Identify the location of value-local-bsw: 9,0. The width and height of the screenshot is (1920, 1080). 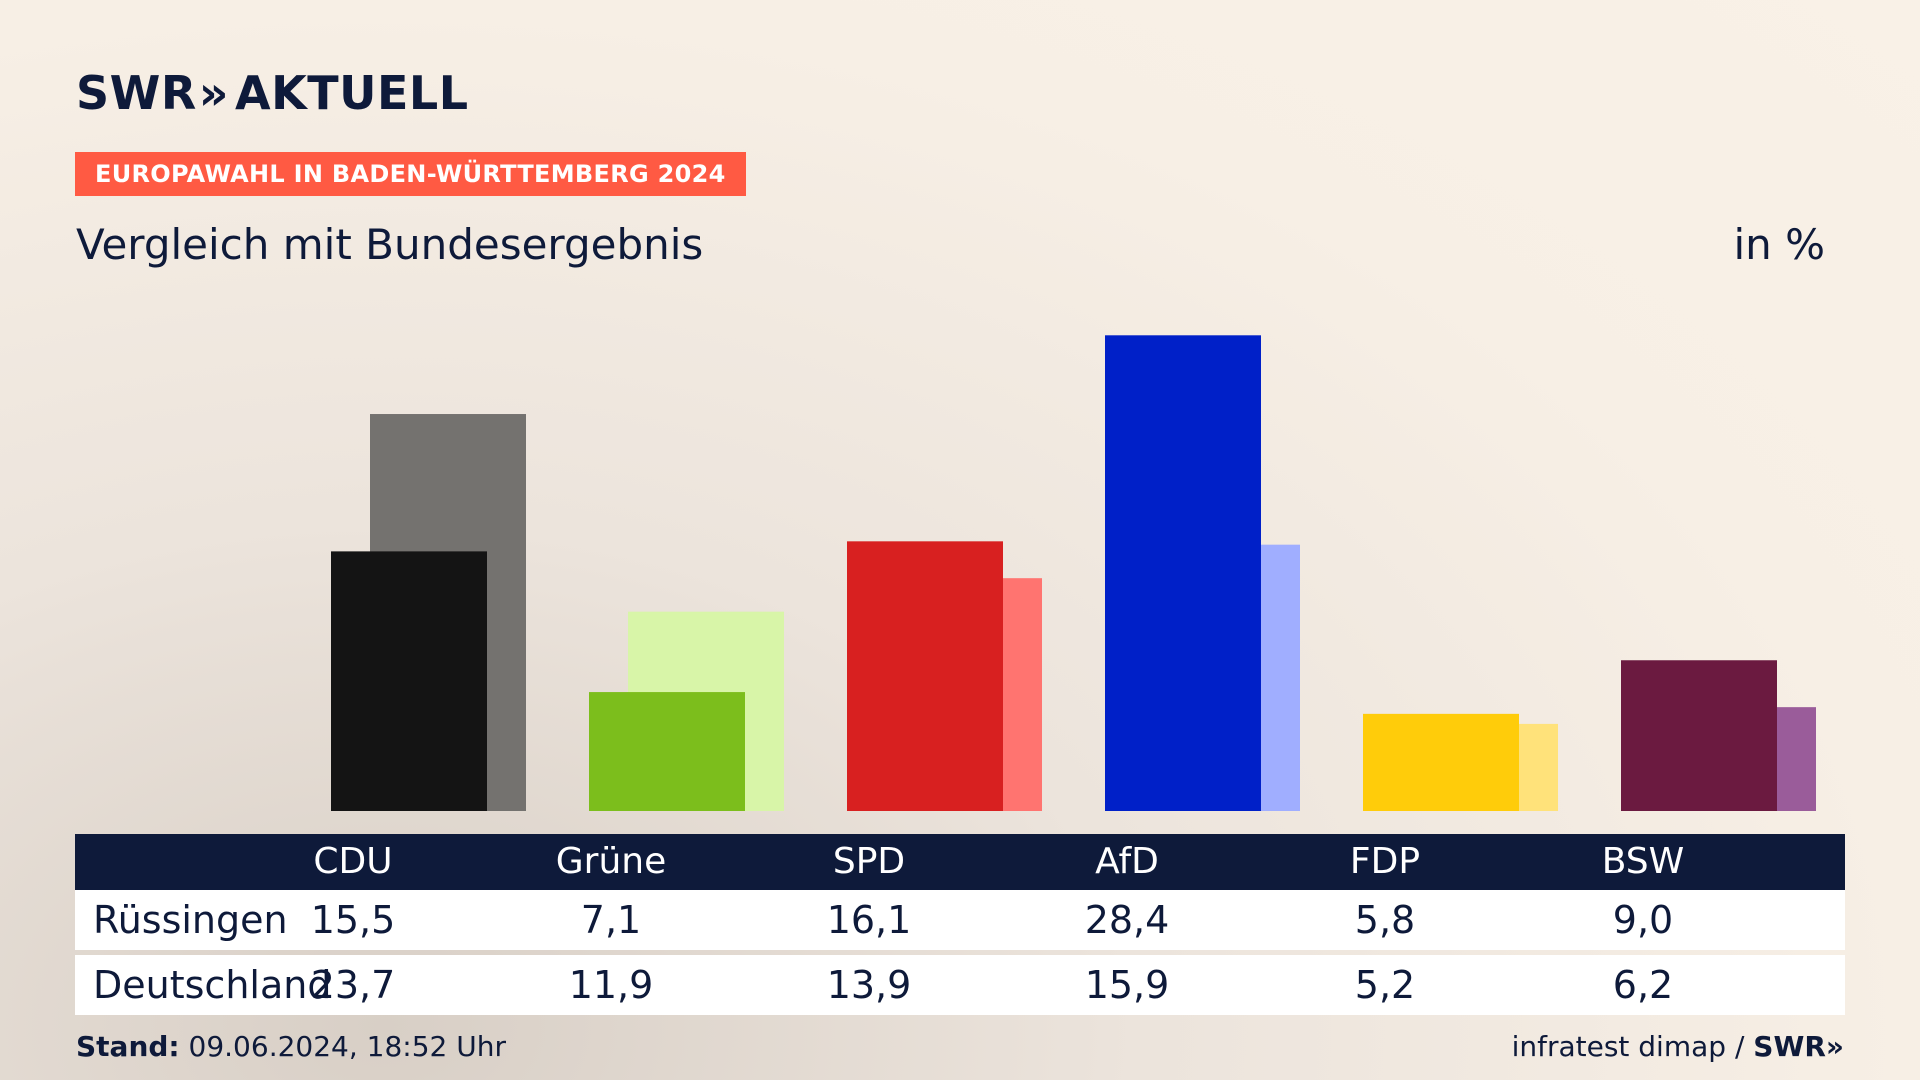
(1643, 920).